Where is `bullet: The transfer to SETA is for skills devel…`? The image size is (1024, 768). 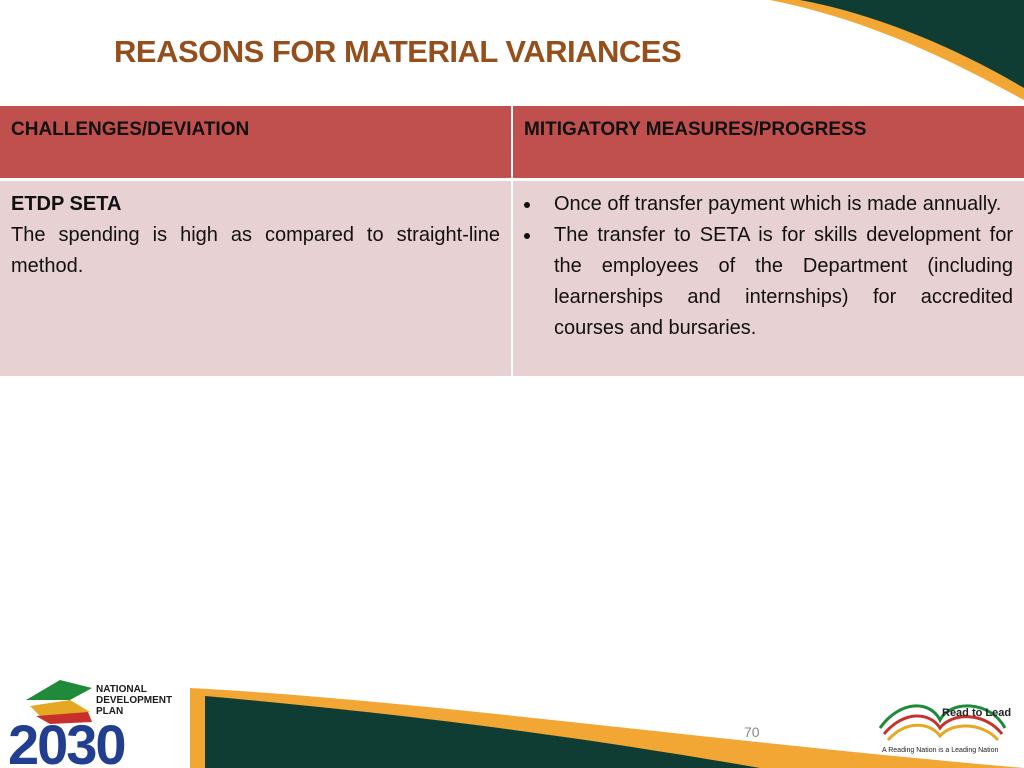 bullet: The transfer to SETA is for skills devel… is located at coordinates (777, 282).